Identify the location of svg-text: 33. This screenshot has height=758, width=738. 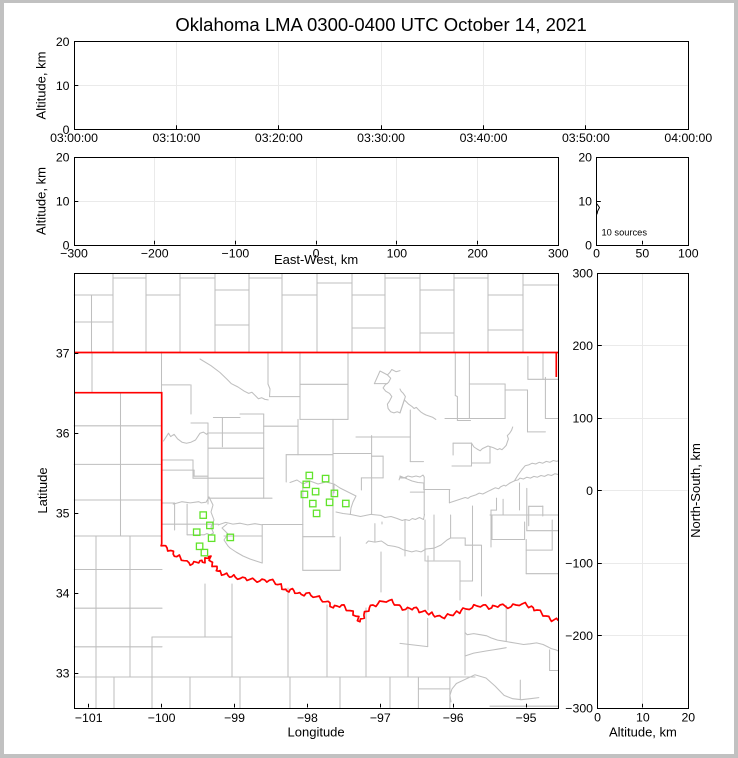
(63, 674).